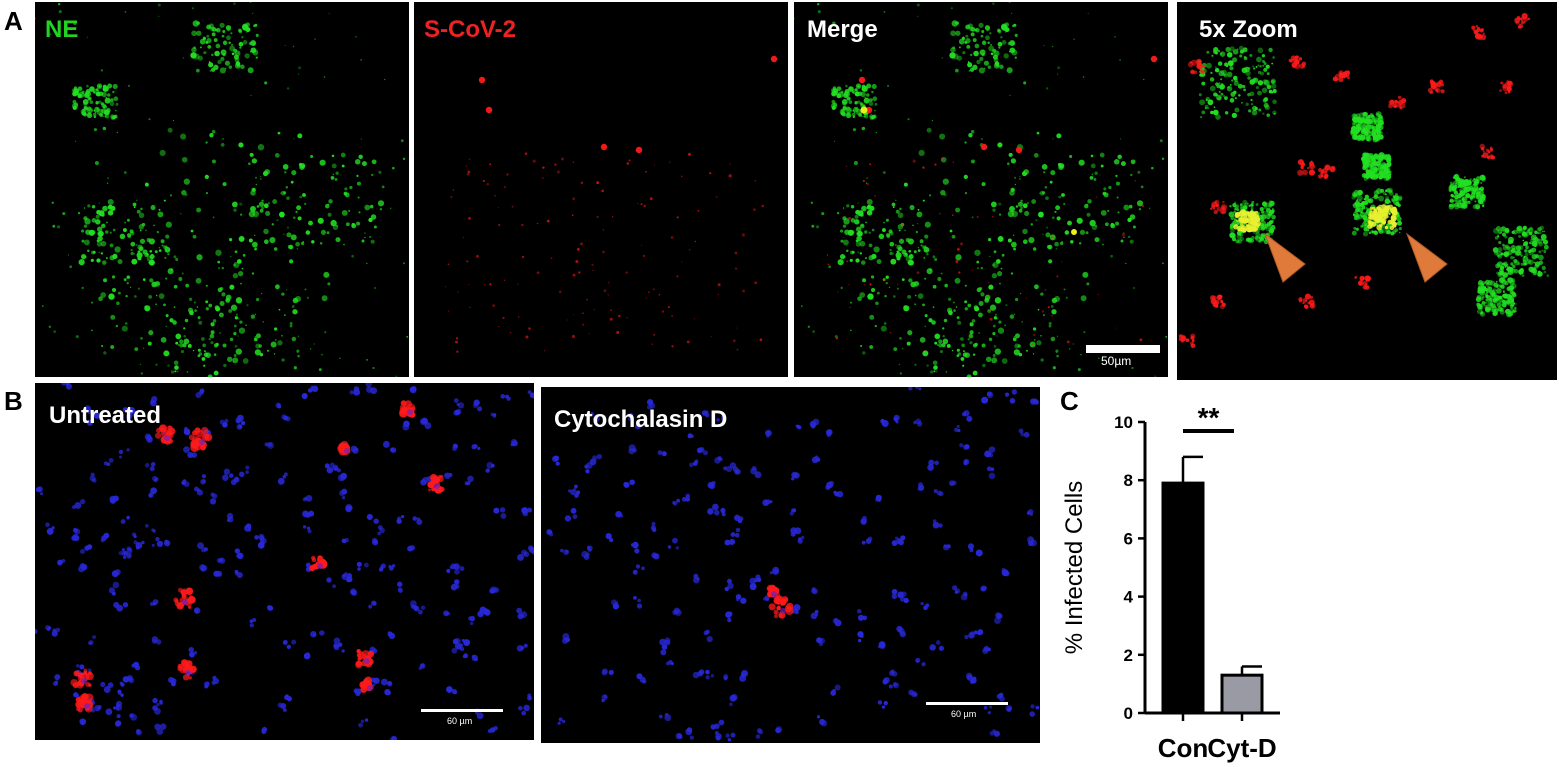 This screenshot has height=767, width=1559. Describe the element at coordinates (1128, 655) in the screenshot. I see `y-tick-label: 2` at that location.